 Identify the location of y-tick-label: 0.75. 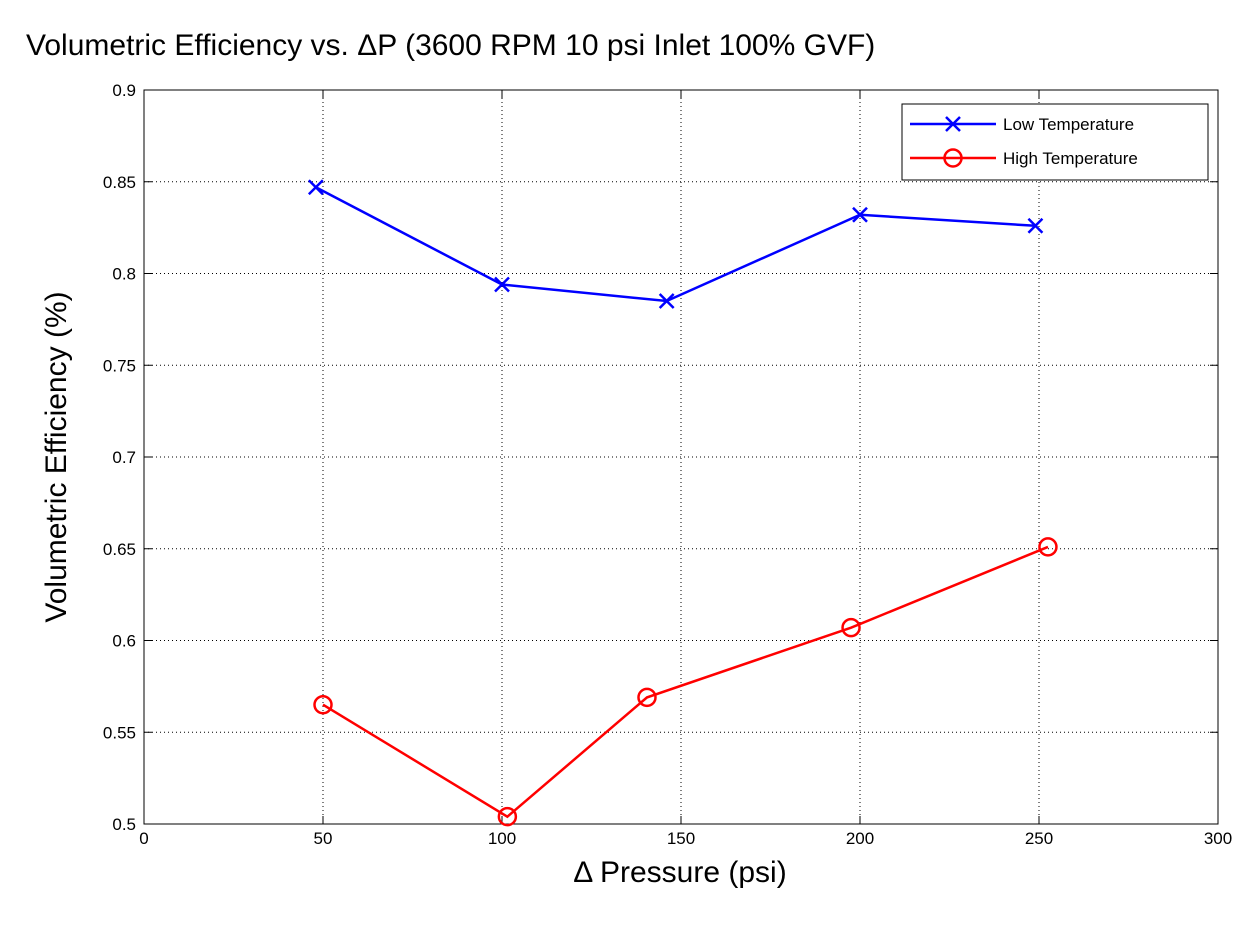
(119, 365).